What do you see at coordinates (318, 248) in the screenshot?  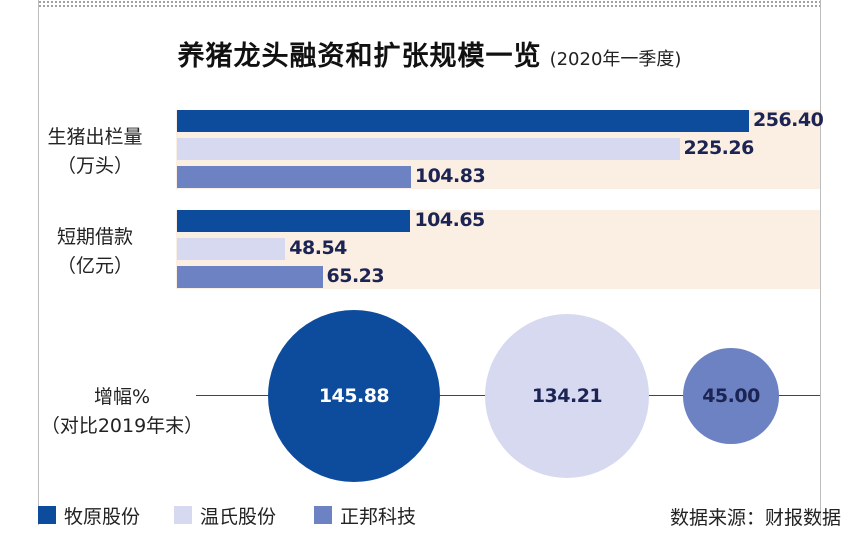 I see `value-label-loans-wens: 48.54` at bounding box center [318, 248].